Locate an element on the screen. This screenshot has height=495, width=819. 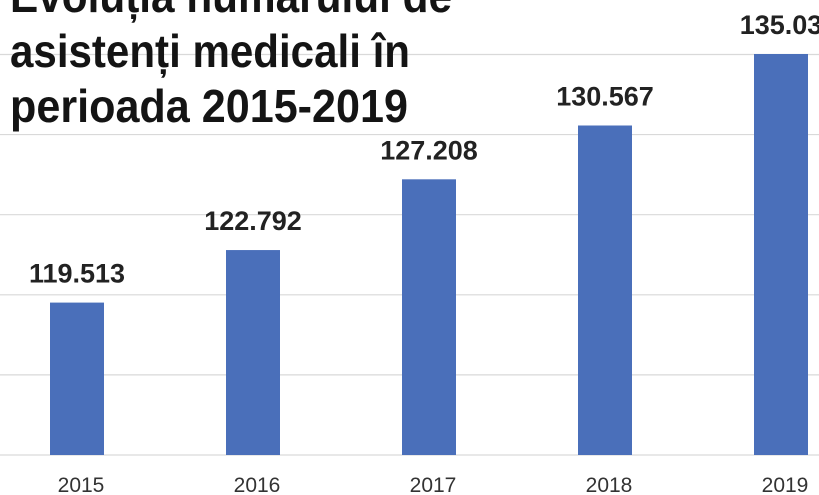
value-label: 122.792 is located at coordinates (253, 221).